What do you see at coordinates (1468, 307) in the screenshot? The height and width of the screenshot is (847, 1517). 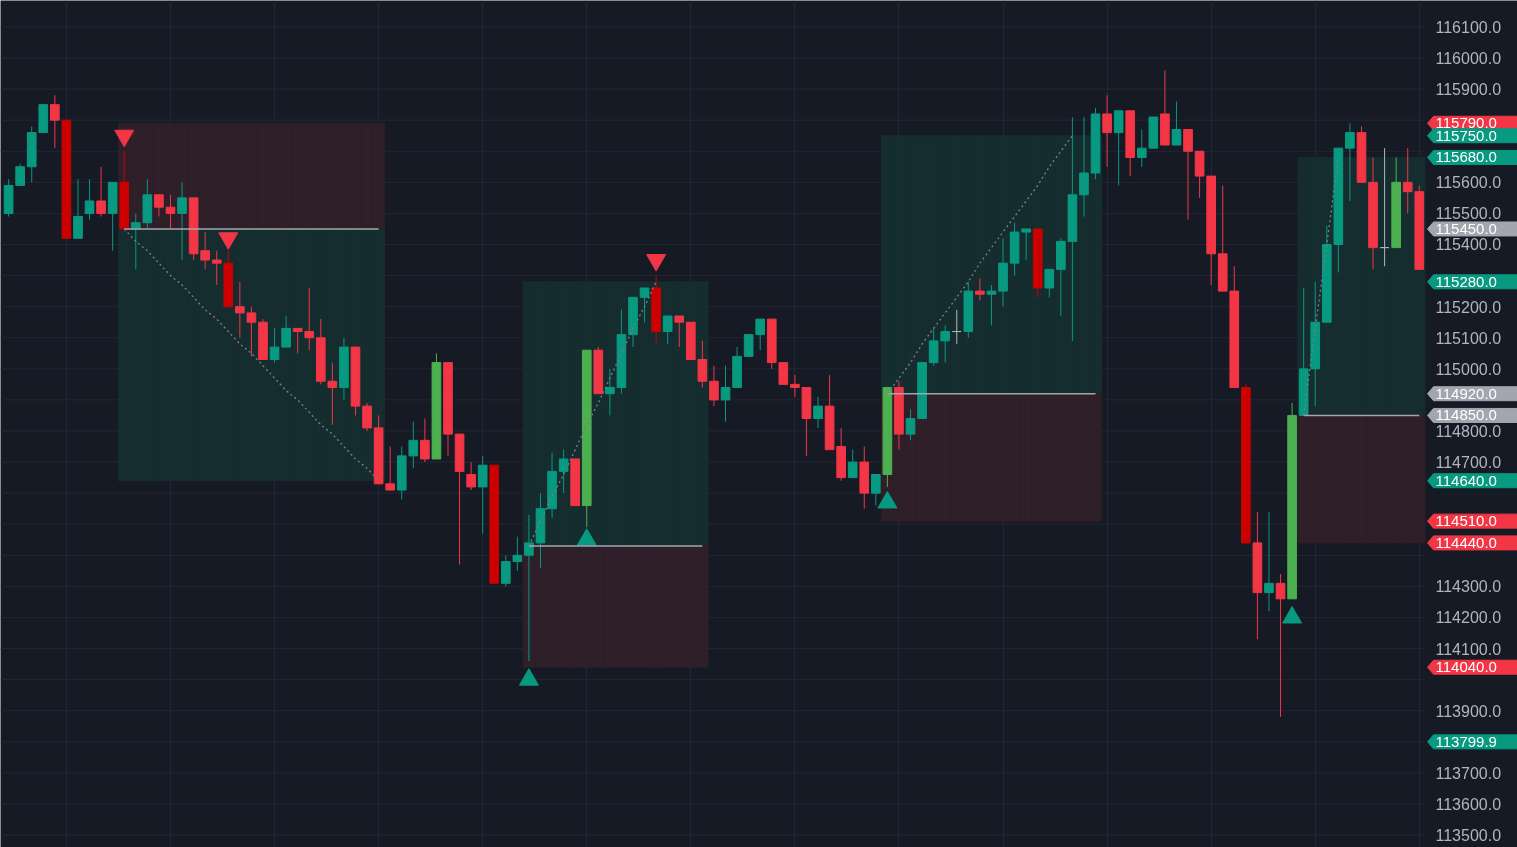 I see `y-tick-label: 115200.0` at bounding box center [1468, 307].